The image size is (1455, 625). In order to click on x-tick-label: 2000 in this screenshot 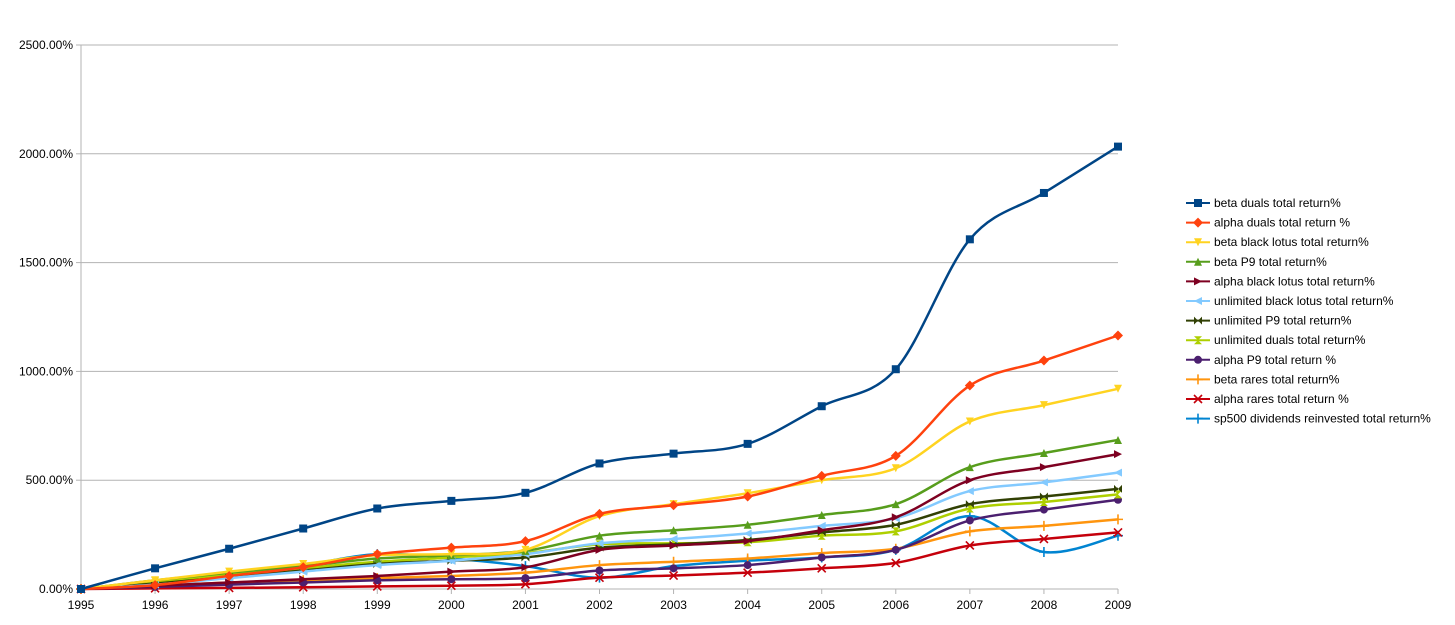, I will do `click(451, 605)`.